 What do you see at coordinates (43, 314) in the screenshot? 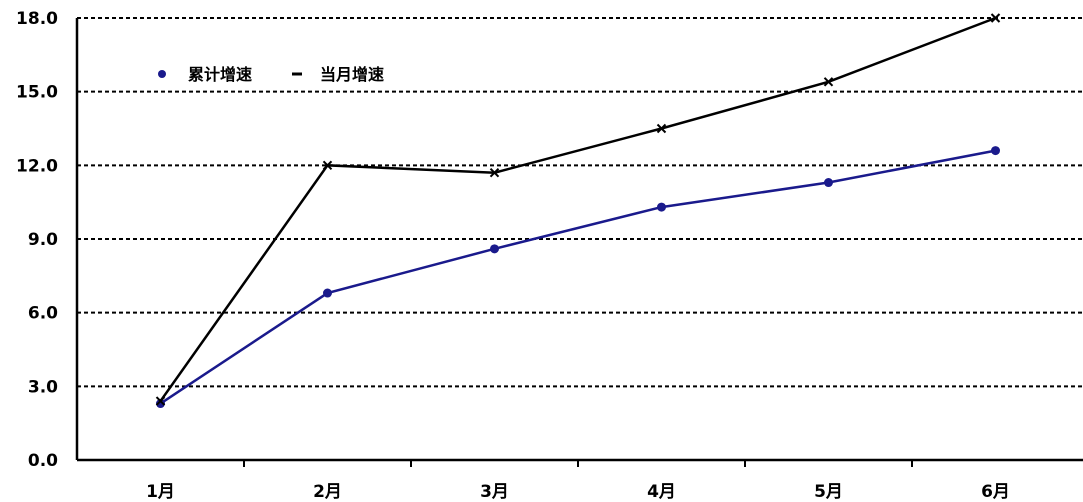
I see `y-tick-label: 6.0` at bounding box center [43, 314].